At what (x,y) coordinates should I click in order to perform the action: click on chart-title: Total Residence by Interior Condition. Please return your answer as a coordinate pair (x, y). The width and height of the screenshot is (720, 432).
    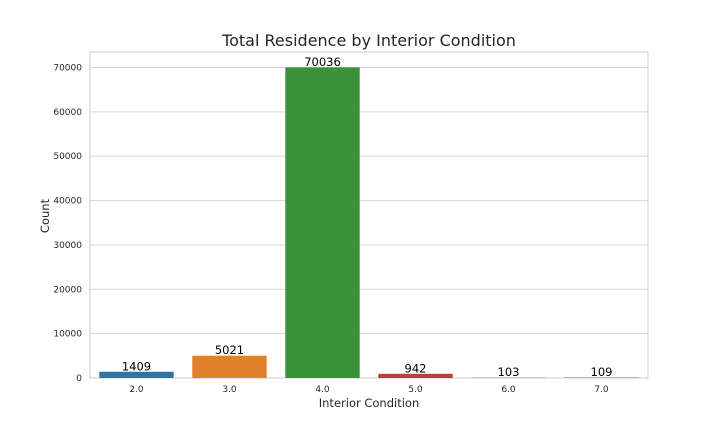
    Looking at the image, I should click on (368, 40).